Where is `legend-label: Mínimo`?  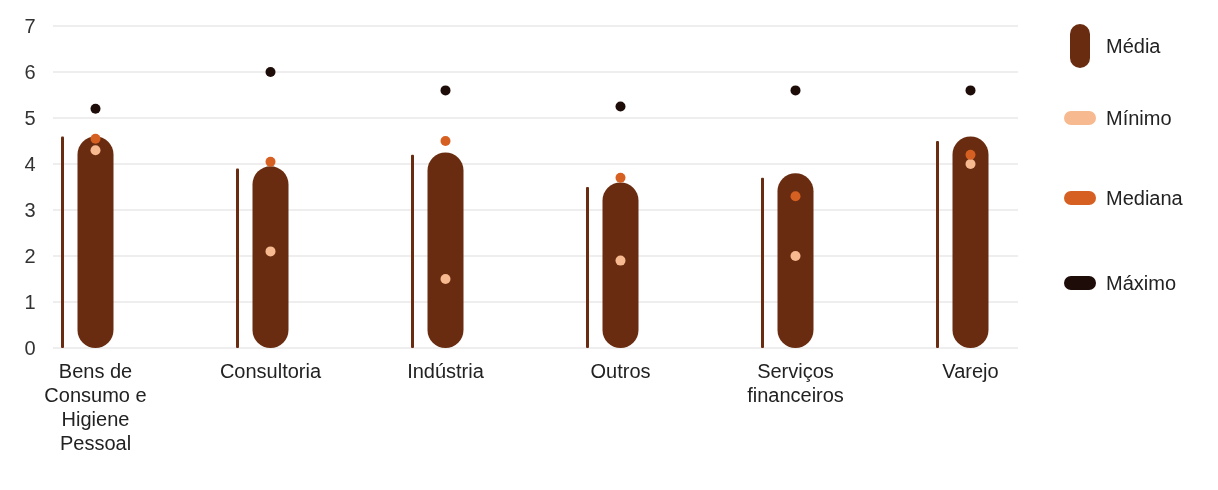 legend-label: Mínimo is located at coordinates (1139, 118).